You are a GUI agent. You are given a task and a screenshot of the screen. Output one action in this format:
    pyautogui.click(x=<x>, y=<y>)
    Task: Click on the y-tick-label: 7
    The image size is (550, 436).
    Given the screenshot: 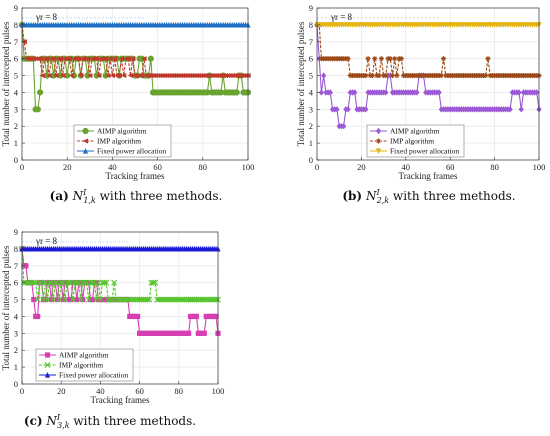 What is the action you would take?
    pyautogui.click(x=16, y=42)
    